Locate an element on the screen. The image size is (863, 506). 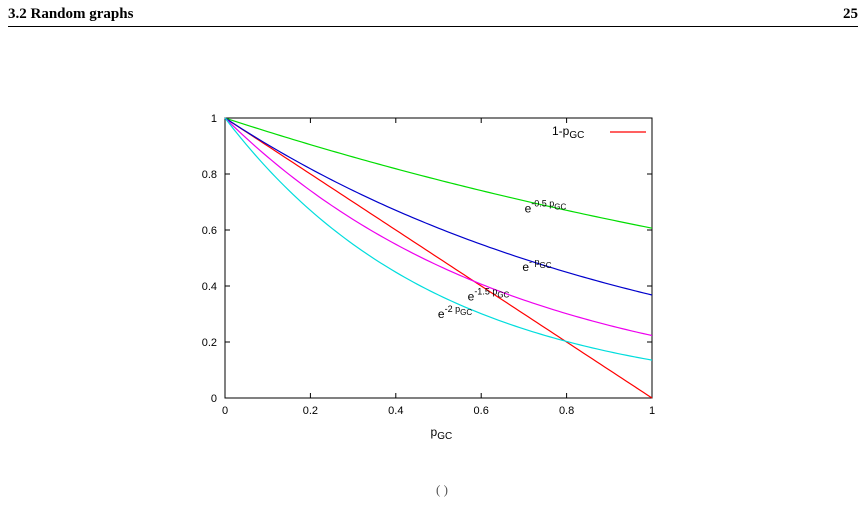
footer-fragment: ( ) is located at coordinates (442, 489).